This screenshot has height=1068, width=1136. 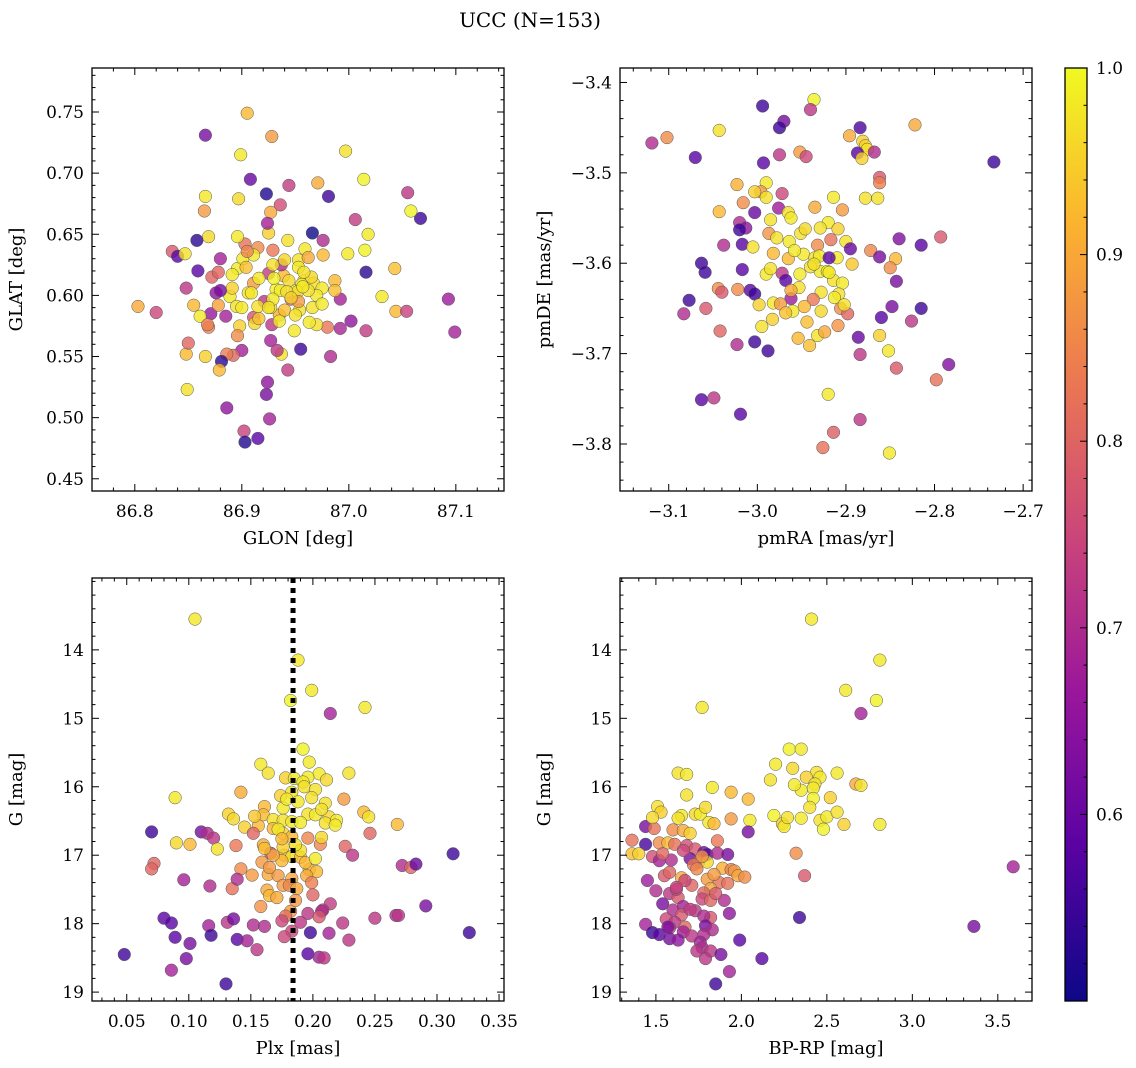 What do you see at coordinates (298, 1048) in the screenshot?
I see `x-axis-label: Plx [mas]` at bounding box center [298, 1048].